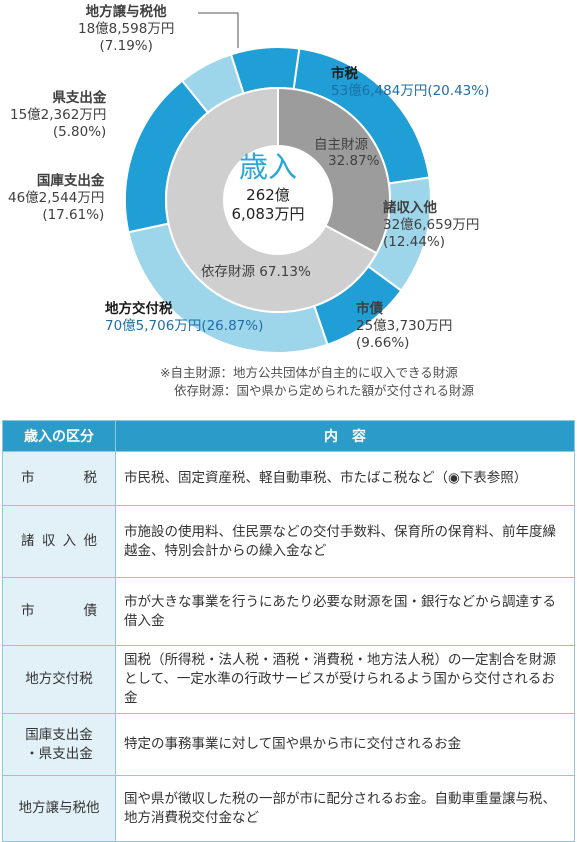  Describe the element at coordinates (383, 343) in the screenshot. I see `label-percent: (9.66%)` at that location.